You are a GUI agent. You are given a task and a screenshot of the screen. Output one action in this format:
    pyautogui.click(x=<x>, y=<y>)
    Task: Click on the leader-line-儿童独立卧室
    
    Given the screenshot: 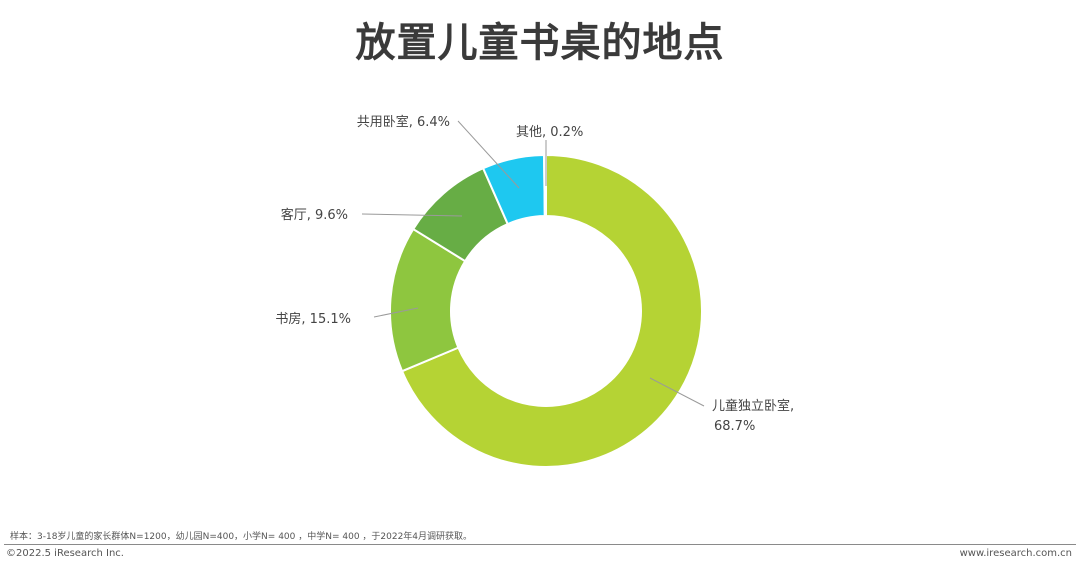 What is the action you would take?
    pyautogui.click(x=677, y=392)
    